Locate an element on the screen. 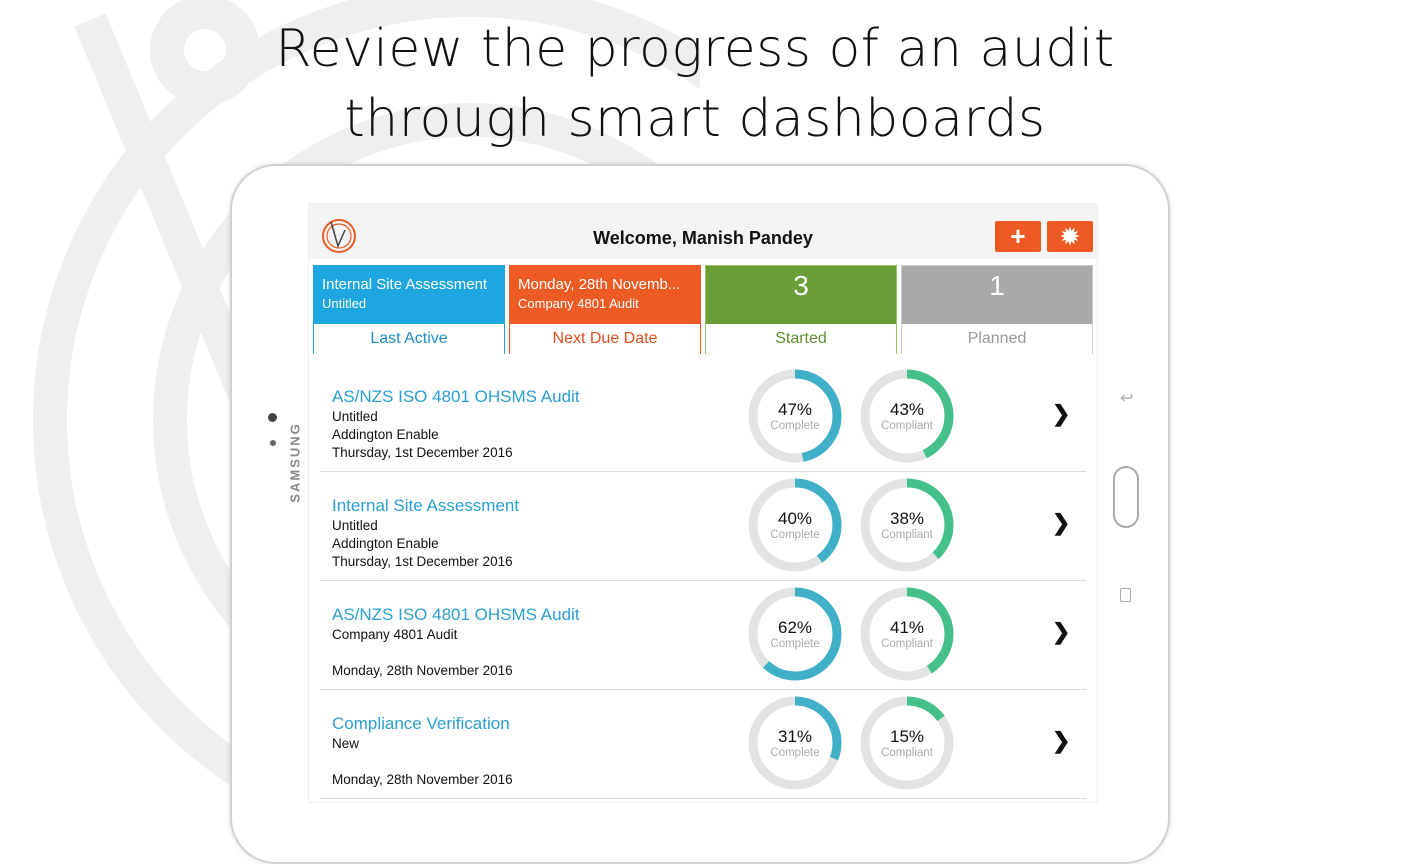 This screenshot has width=1422, height=864. compliant-donut: 38% Compliant is located at coordinates (907, 525).